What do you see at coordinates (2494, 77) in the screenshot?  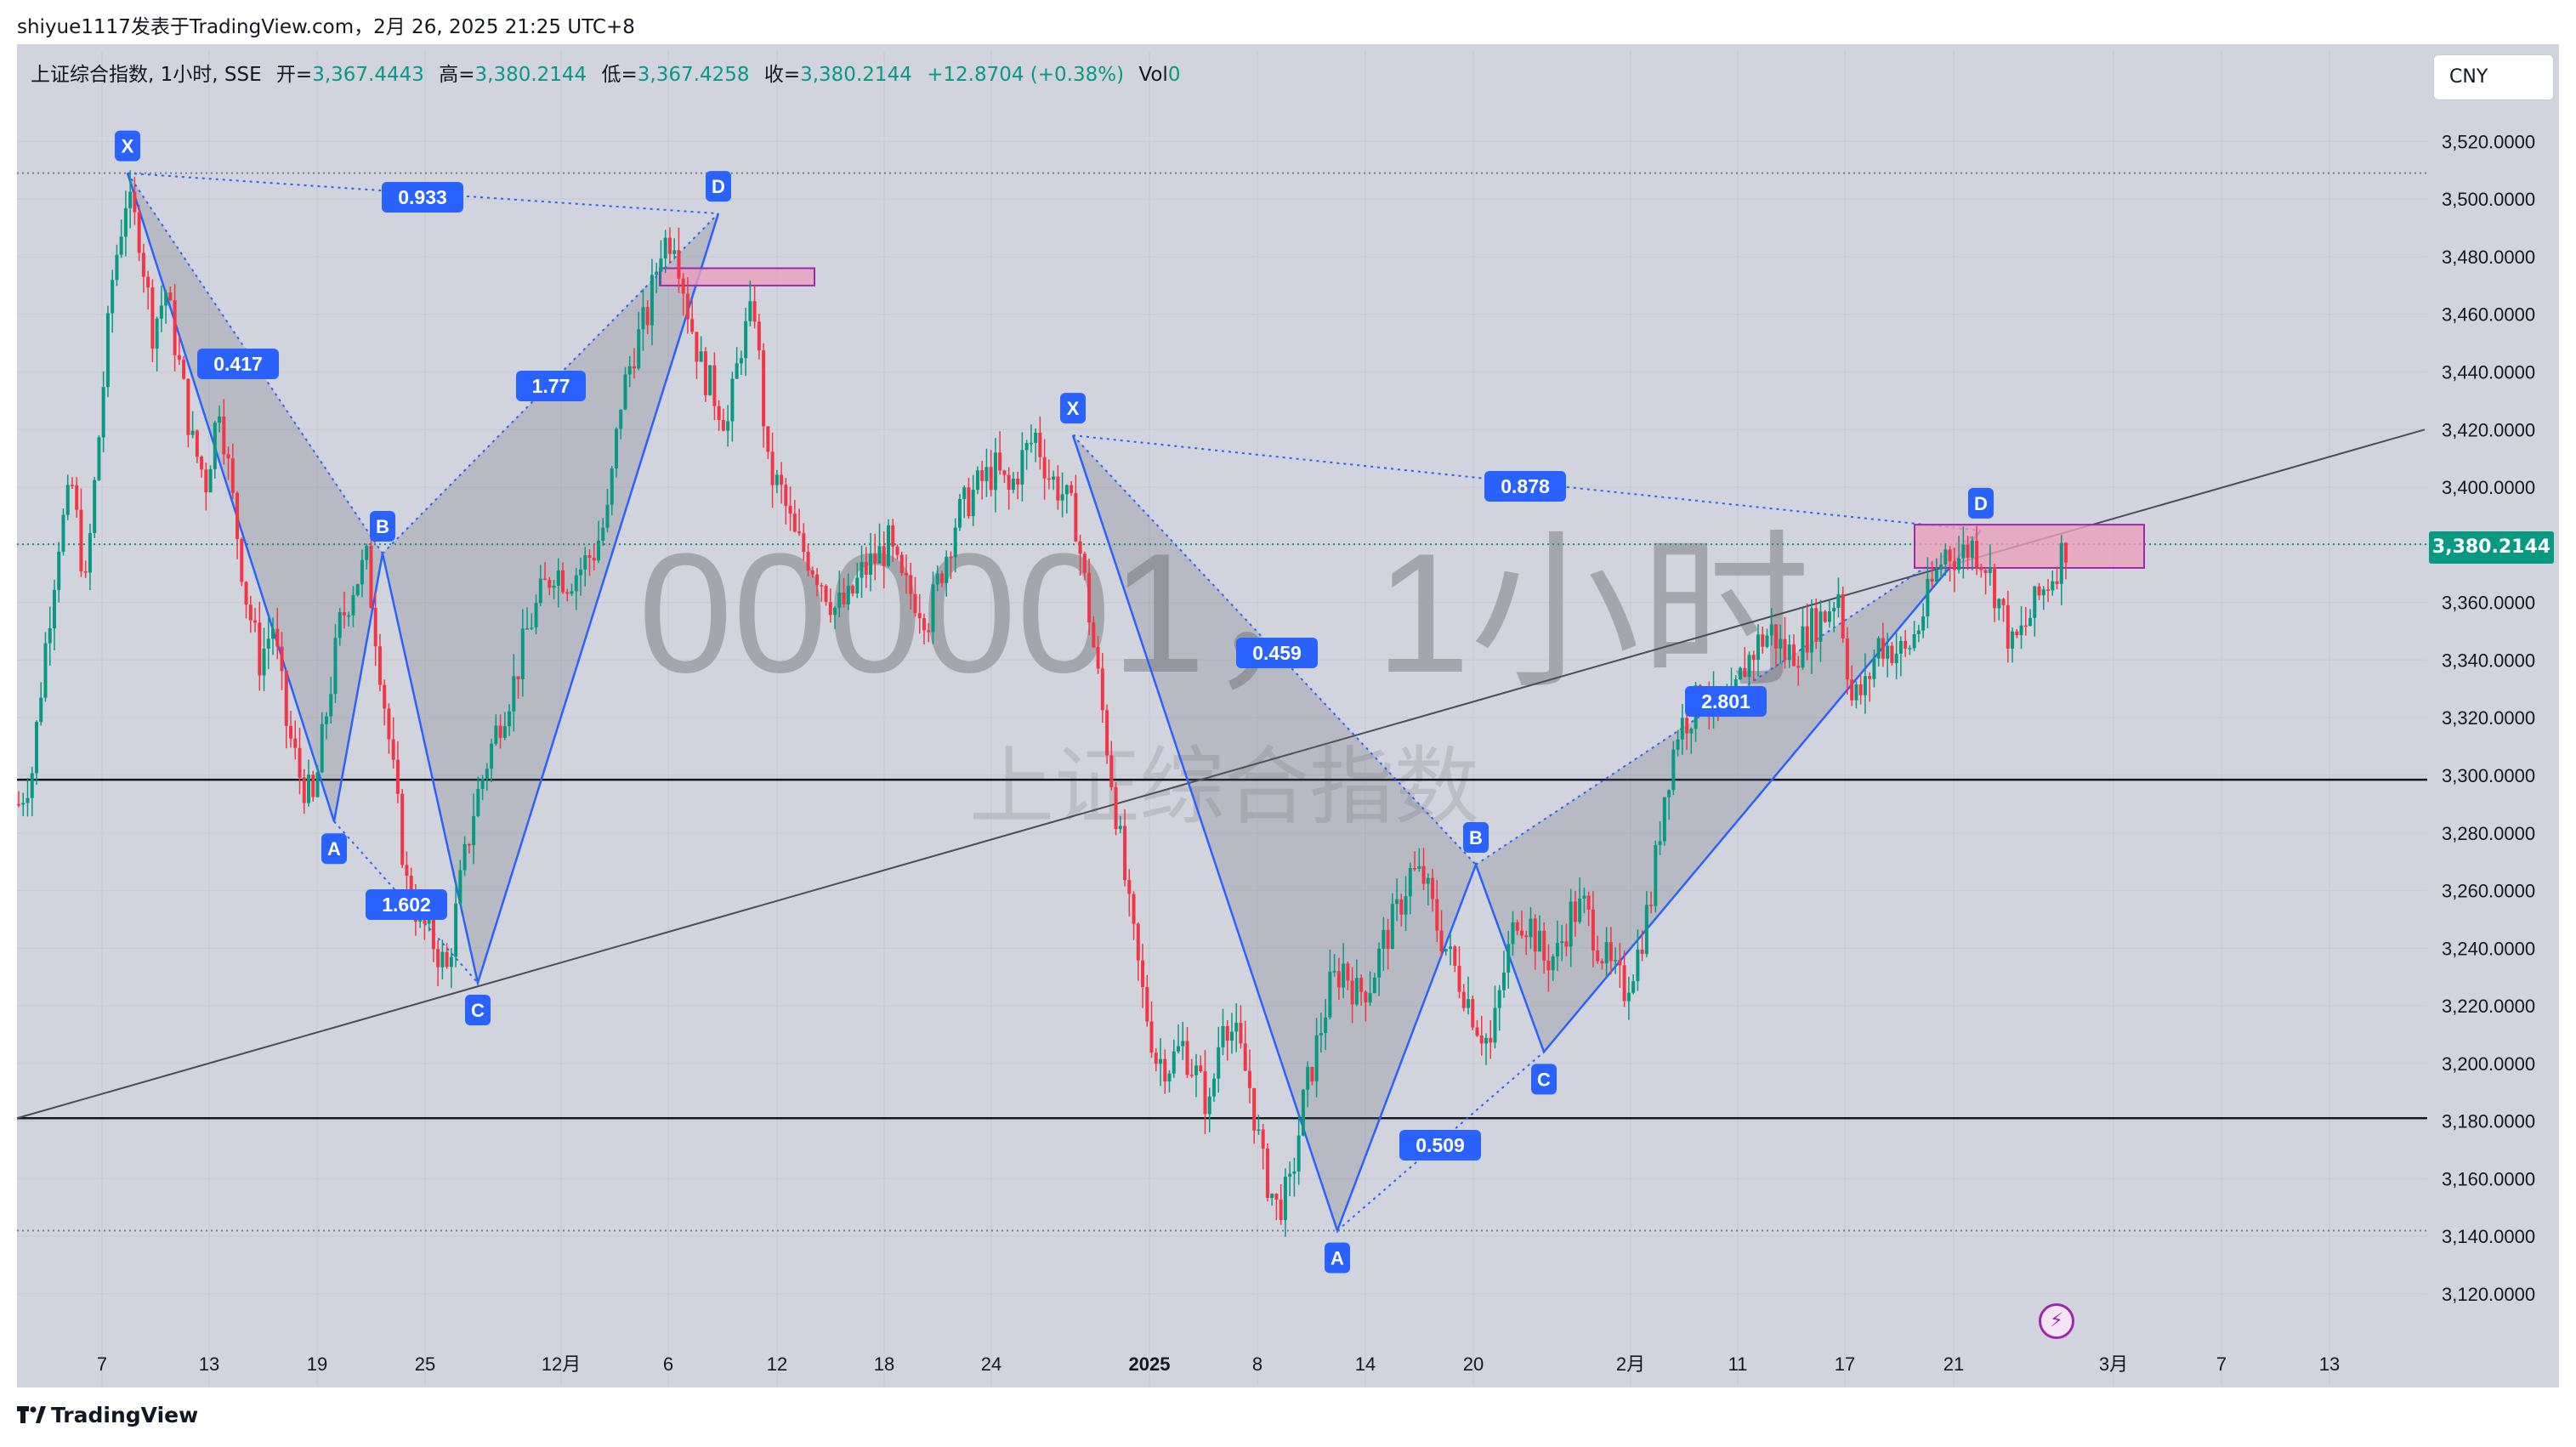 I see `currency-button: CNY` at bounding box center [2494, 77].